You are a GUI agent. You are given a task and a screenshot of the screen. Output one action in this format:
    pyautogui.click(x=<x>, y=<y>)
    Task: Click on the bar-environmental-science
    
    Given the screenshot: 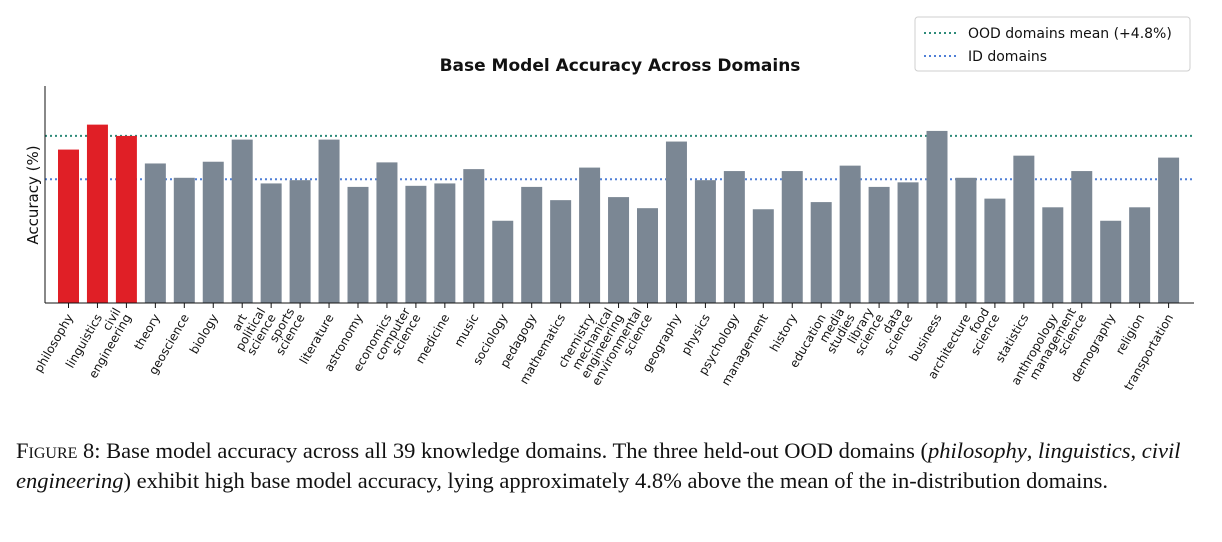 What is the action you would take?
    pyautogui.click(x=647, y=255)
    